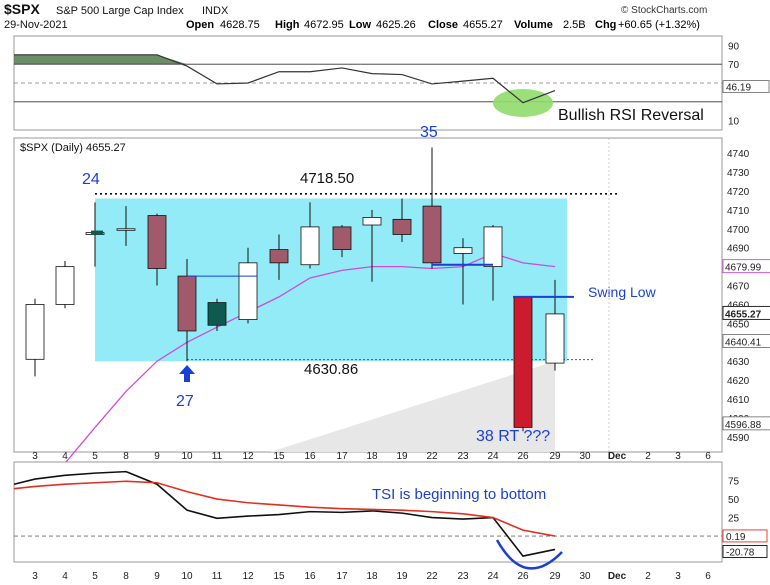  What do you see at coordinates (187, 456) in the screenshot?
I see `x-tick-label: 10` at bounding box center [187, 456].